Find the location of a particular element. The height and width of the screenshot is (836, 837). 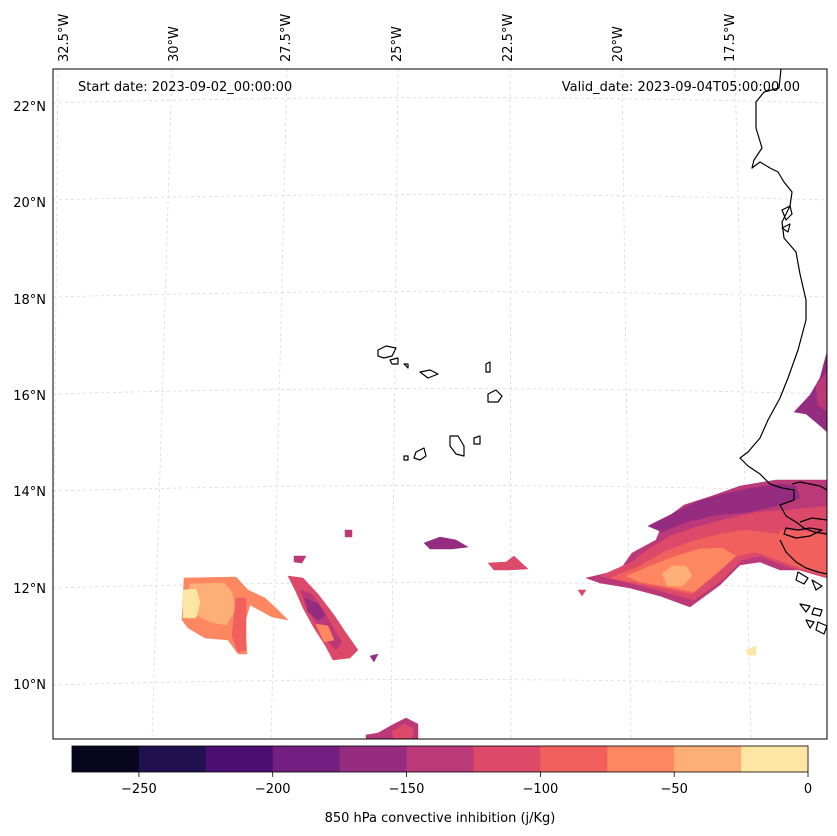

cin-area-east-core is located at coordinates (677, 576).